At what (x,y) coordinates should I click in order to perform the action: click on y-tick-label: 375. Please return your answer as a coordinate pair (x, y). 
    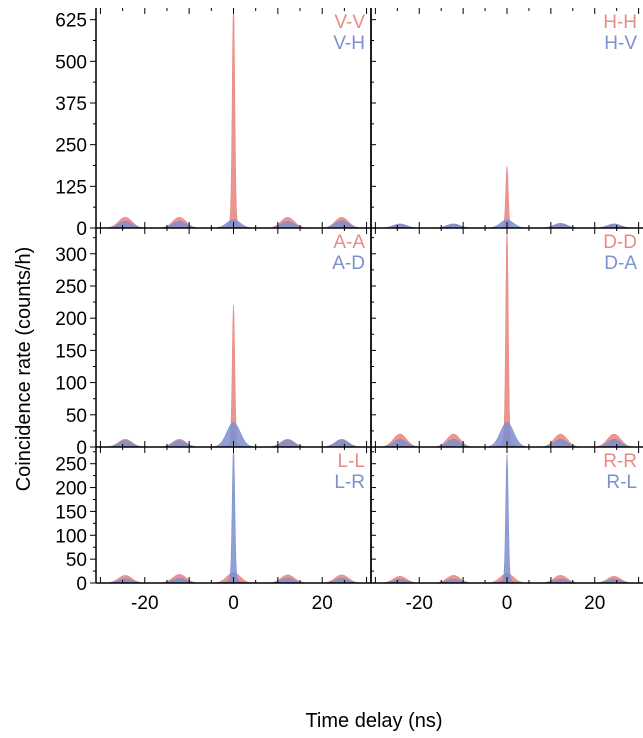
    Looking at the image, I should click on (71, 104).